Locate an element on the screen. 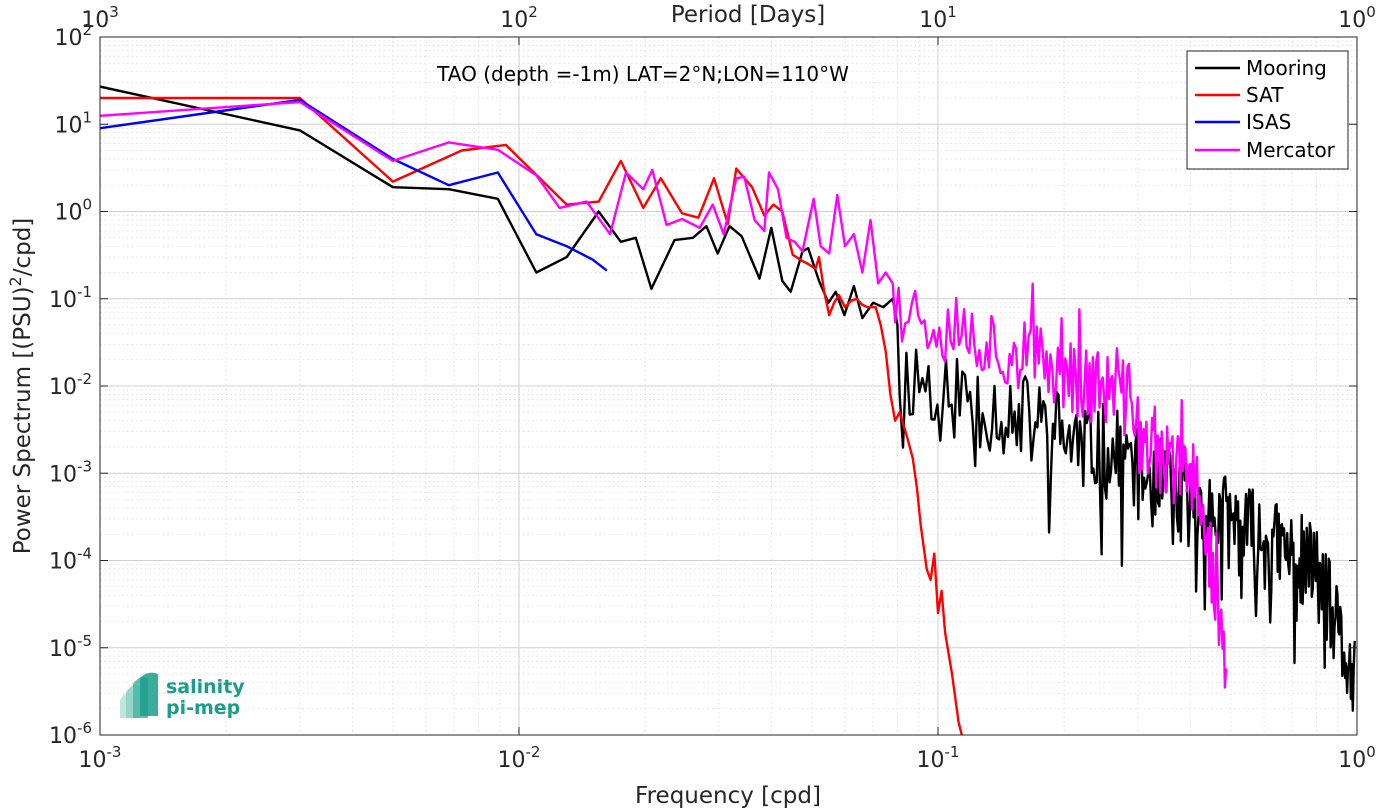 This screenshot has width=1383, height=809. y-axis-label-tail: /cpd] is located at coordinates (23, 247).